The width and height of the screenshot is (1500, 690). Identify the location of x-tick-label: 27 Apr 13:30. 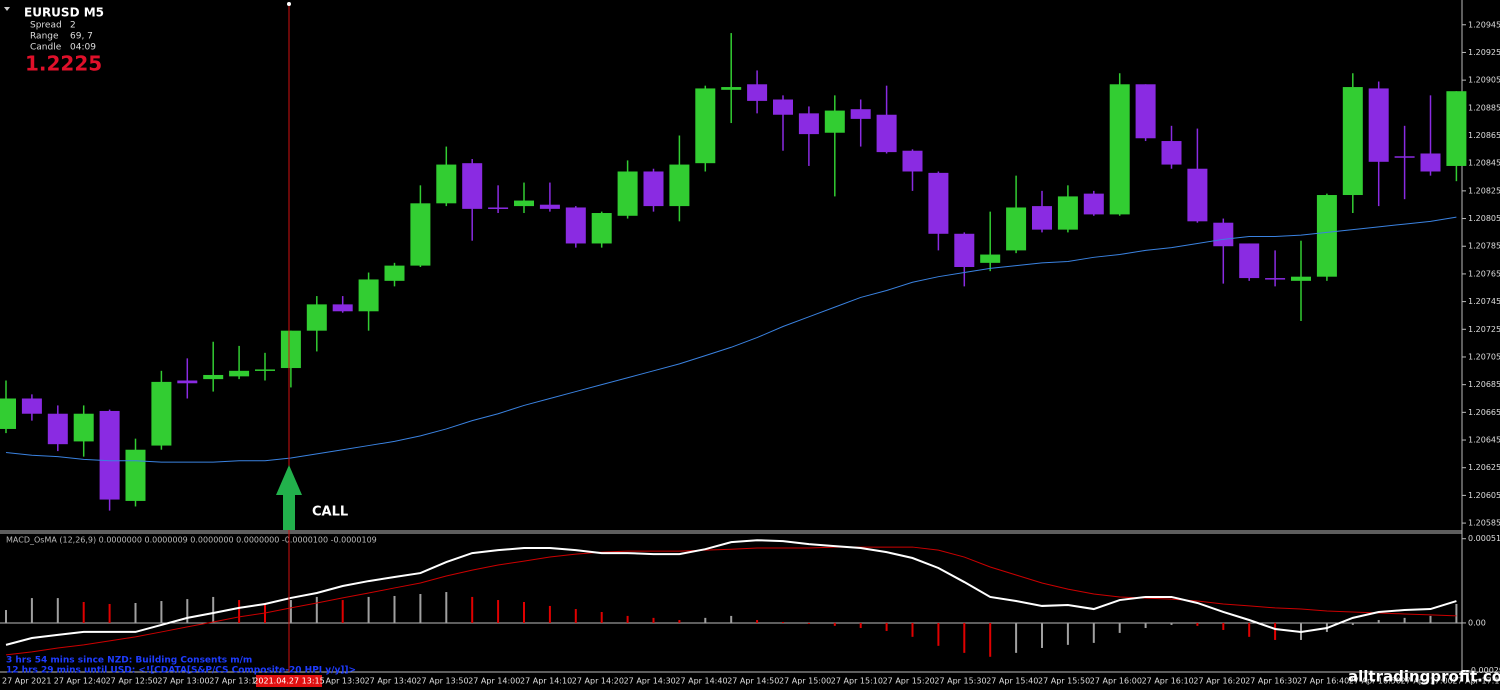
(339, 681).